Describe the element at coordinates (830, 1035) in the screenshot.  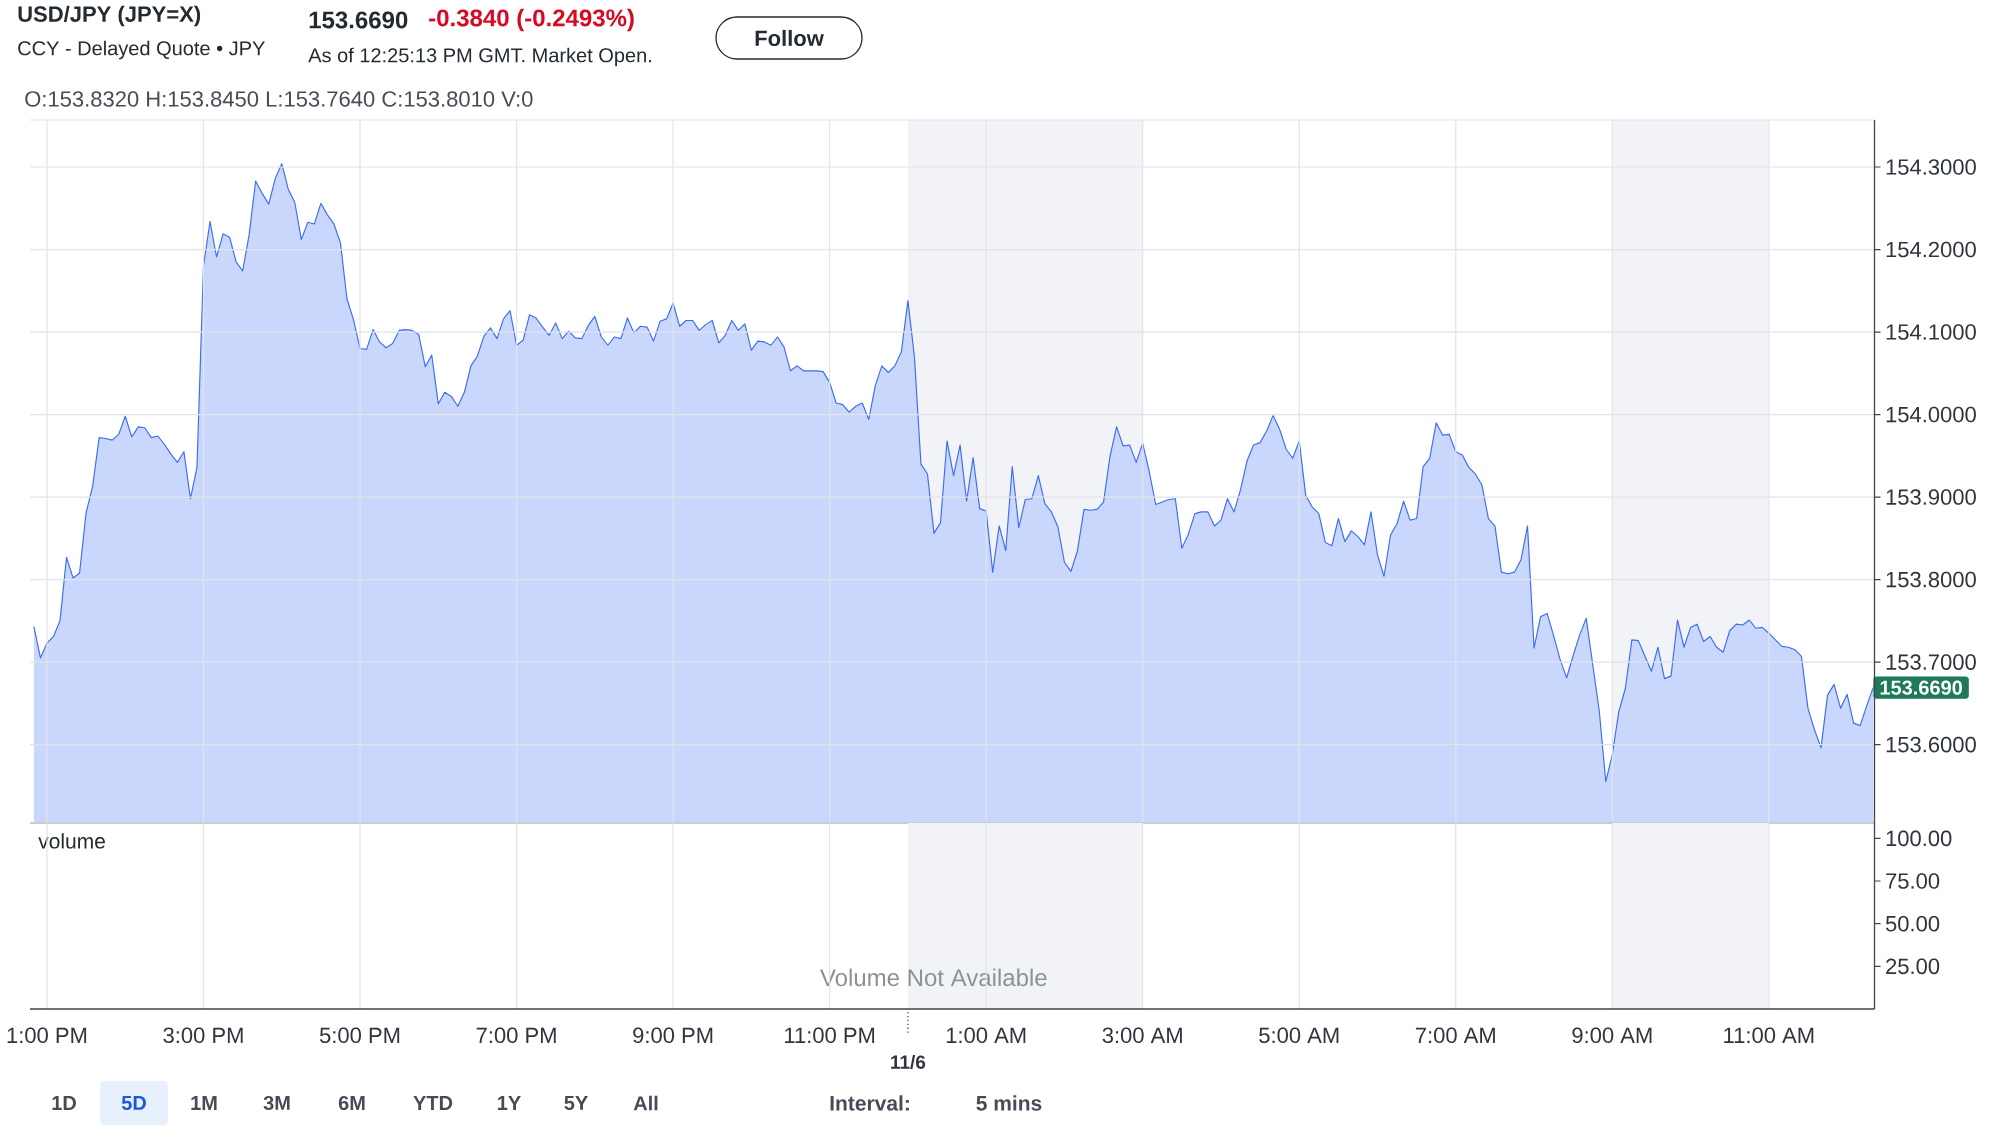
I see `x-tick-label: 11:00 PM` at that location.